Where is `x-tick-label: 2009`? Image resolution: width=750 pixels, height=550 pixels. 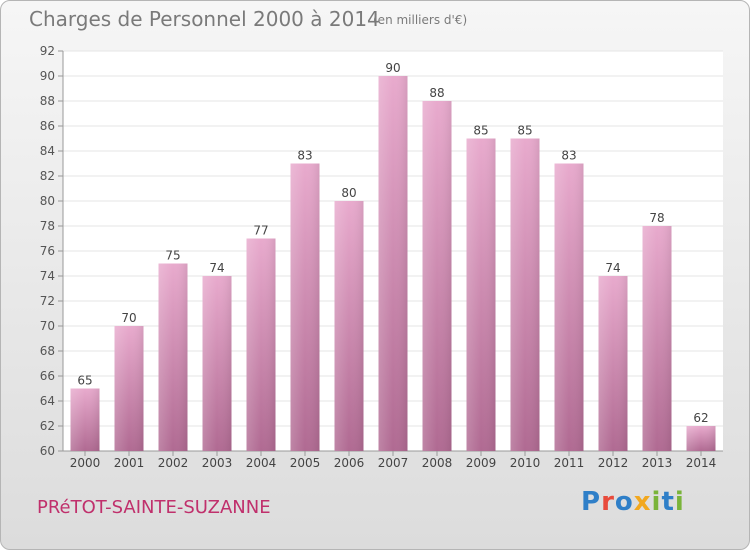 x-tick-label: 2009 is located at coordinates (481, 463).